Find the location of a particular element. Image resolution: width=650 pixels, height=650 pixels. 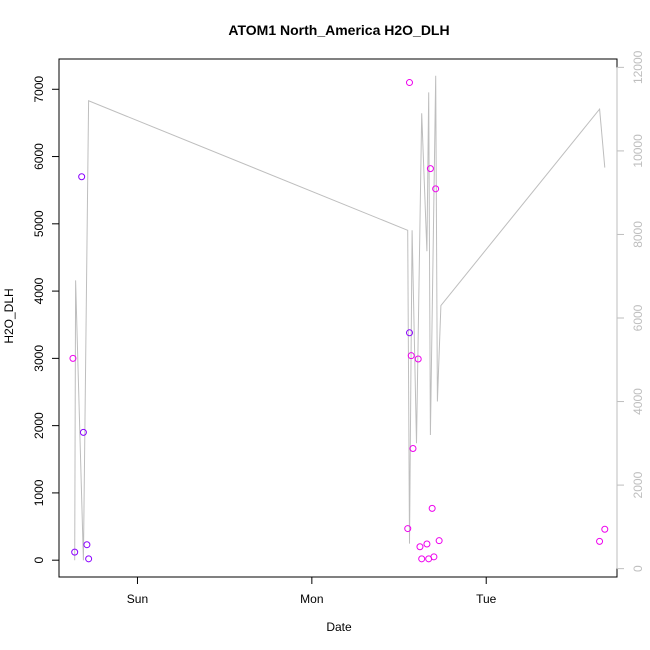

y-axis-label: H2O_DLH is located at coordinates (9, 315).